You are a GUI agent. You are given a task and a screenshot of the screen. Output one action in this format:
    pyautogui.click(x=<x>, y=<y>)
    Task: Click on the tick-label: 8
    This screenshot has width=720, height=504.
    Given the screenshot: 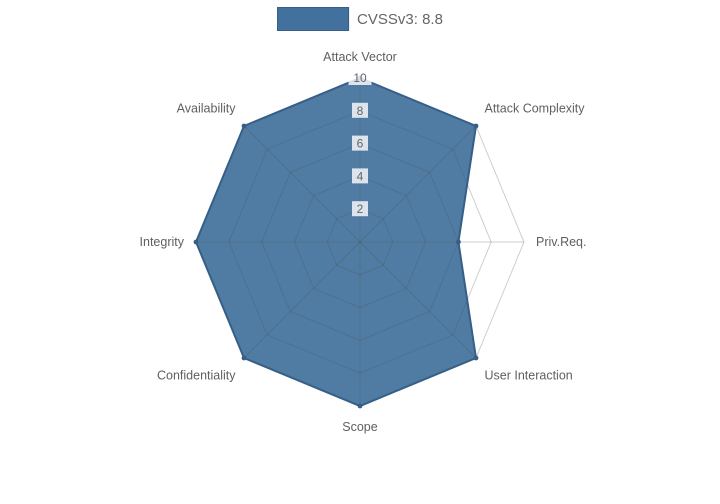 What is the action you would take?
    pyautogui.click(x=360, y=111)
    